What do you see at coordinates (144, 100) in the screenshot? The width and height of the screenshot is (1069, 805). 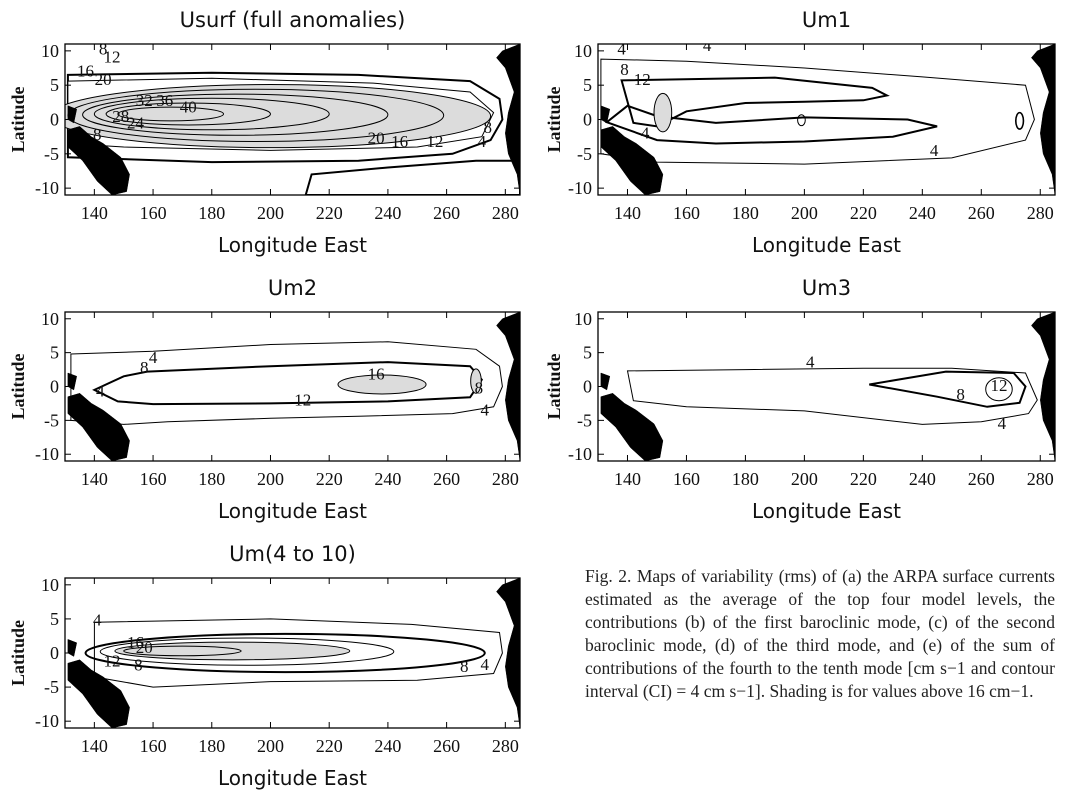 I see `contour-label: 32` at bounding box center [144, 100].